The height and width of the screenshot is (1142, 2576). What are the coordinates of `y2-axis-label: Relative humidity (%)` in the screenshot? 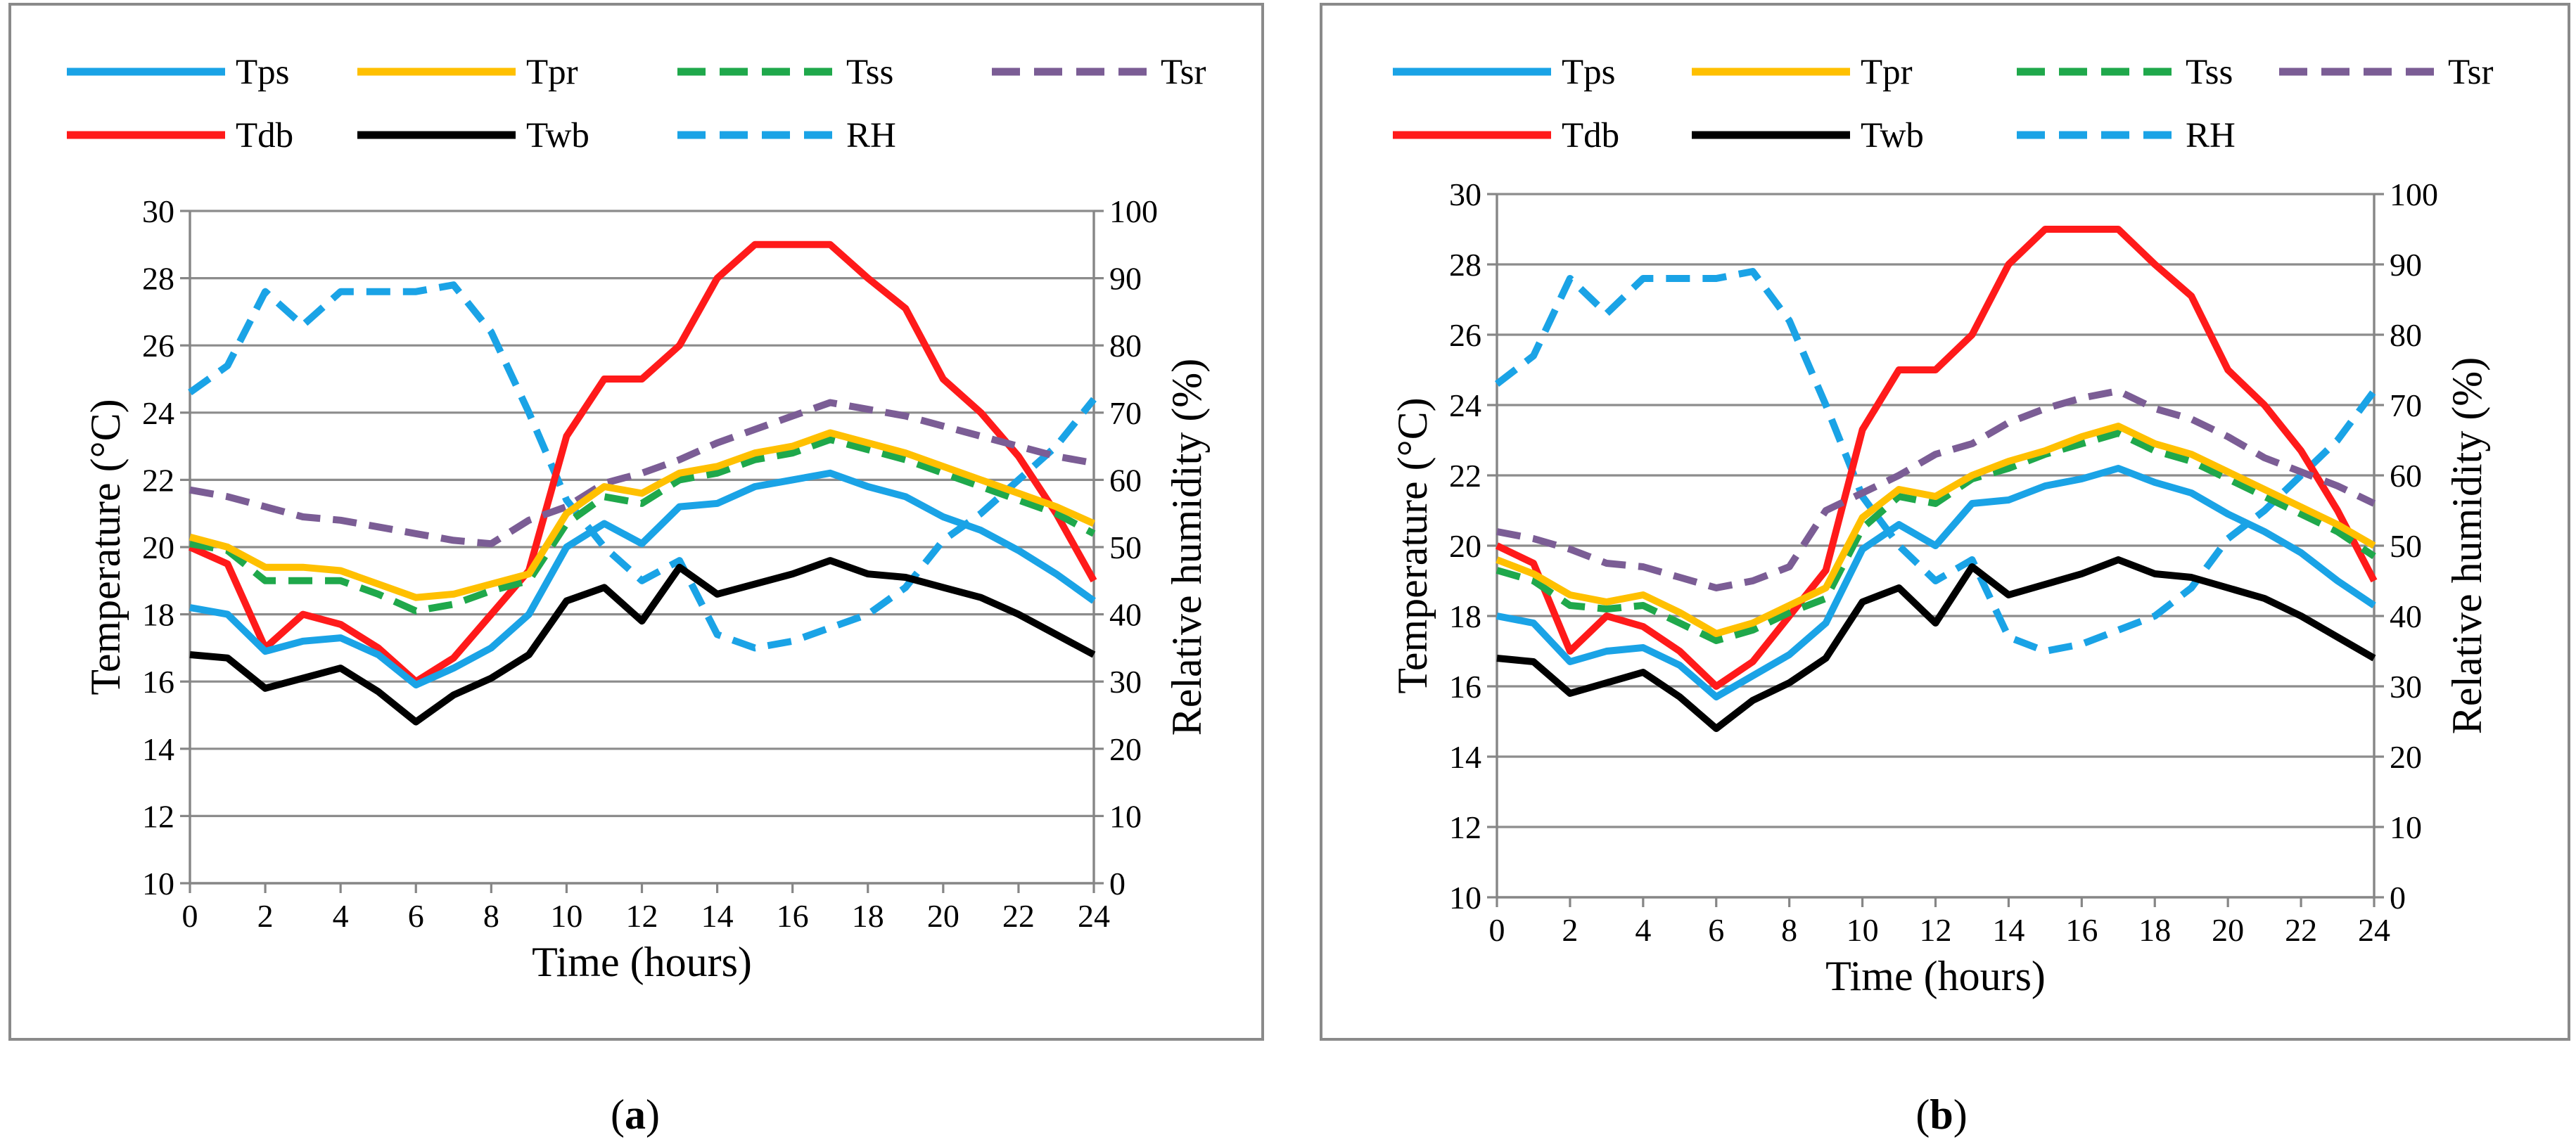 It's located at (2467, 546).